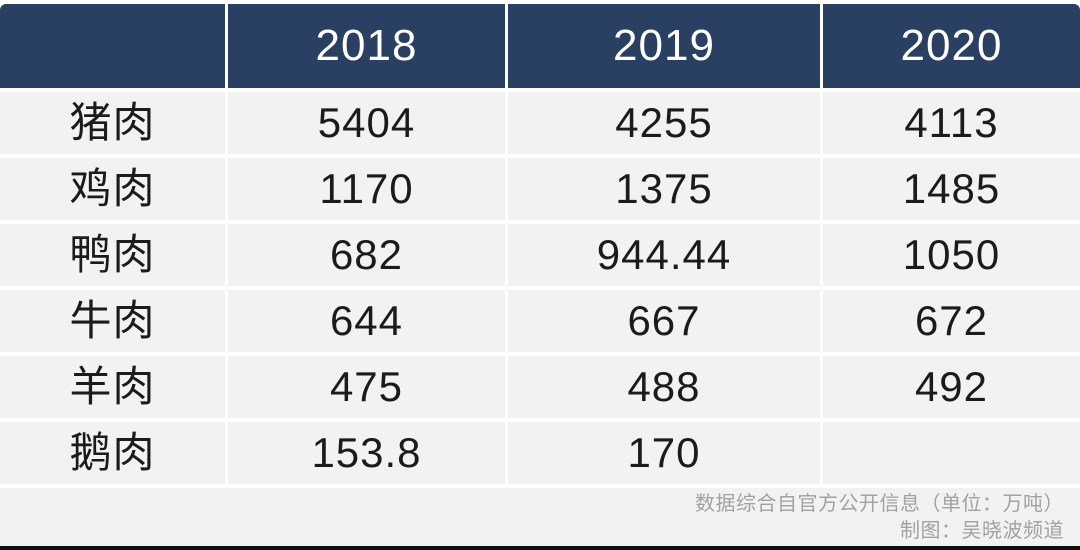 This screenshot has width=1080, height=550. What do you see at coordinates (951, 46) in the screenshot?
I see `header-2020: 2020` at bounding box center [951, 46].